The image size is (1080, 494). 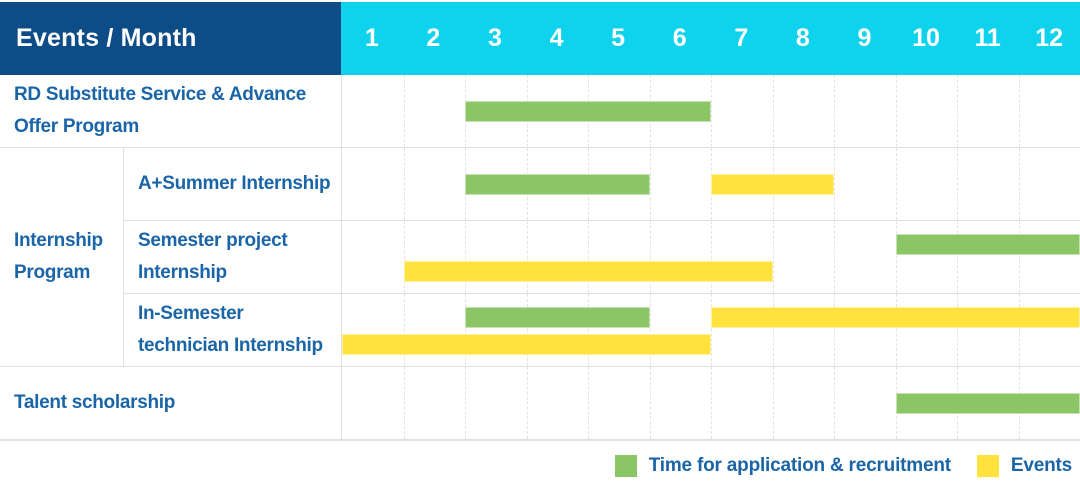 What do you see at coordinates (618, 38) in the screenshot?
I see `month-header-5: 5` at bounding box center [618, 38].